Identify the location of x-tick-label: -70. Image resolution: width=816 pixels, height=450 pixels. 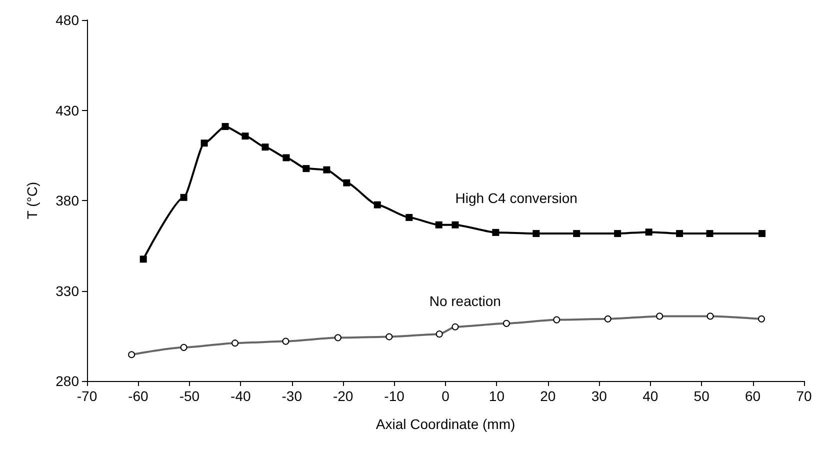
(87, 396).